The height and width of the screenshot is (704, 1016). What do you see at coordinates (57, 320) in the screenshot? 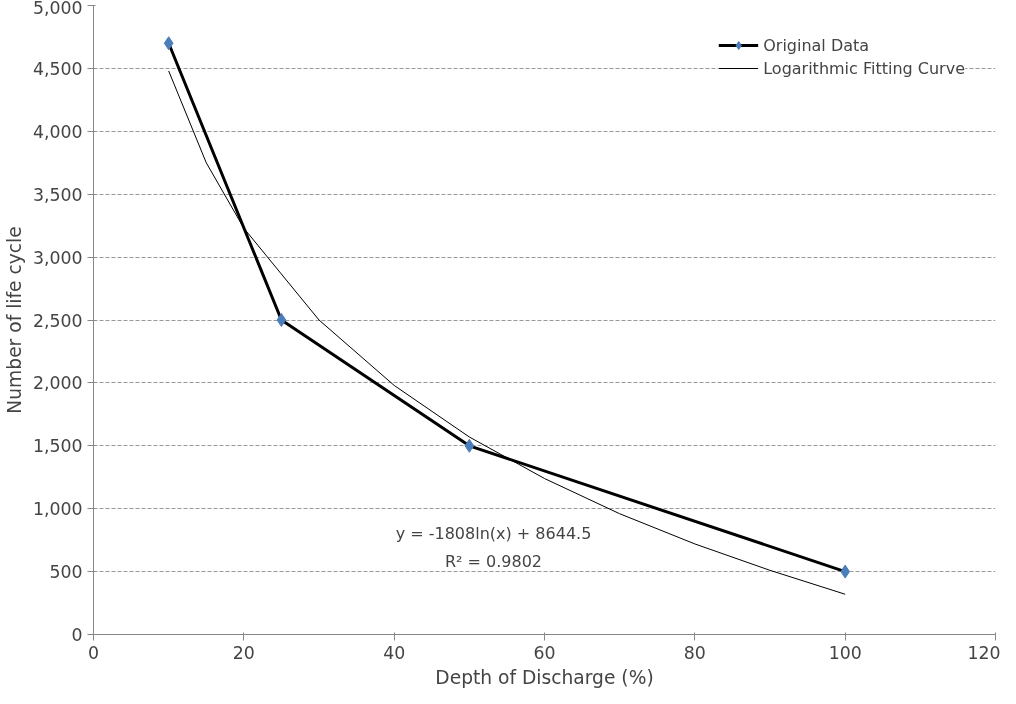
I see `y-tick-label: 2,500` at bounding box center [57, 320].